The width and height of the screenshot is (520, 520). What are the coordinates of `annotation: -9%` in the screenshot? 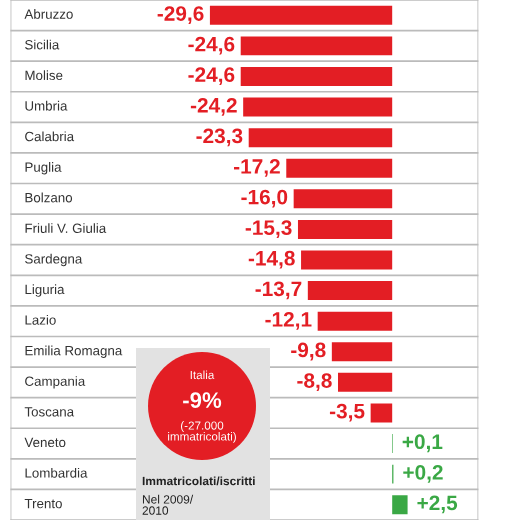 It's located at (202, 400).